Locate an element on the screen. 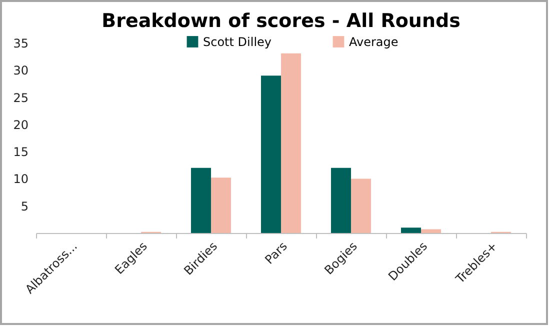 The width and height of the screenshot is (552, 329). y-tick-label: 35 is located at coordinates (20, 43).